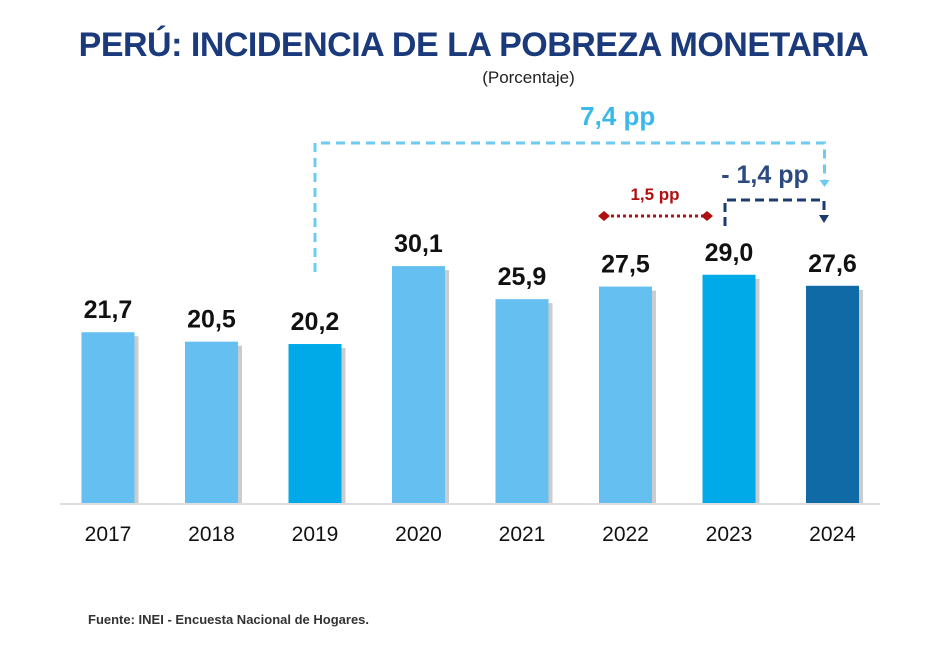  Describe the element at coordinates (108, 417) in the screenshot. I see `bar-2017` at that location.